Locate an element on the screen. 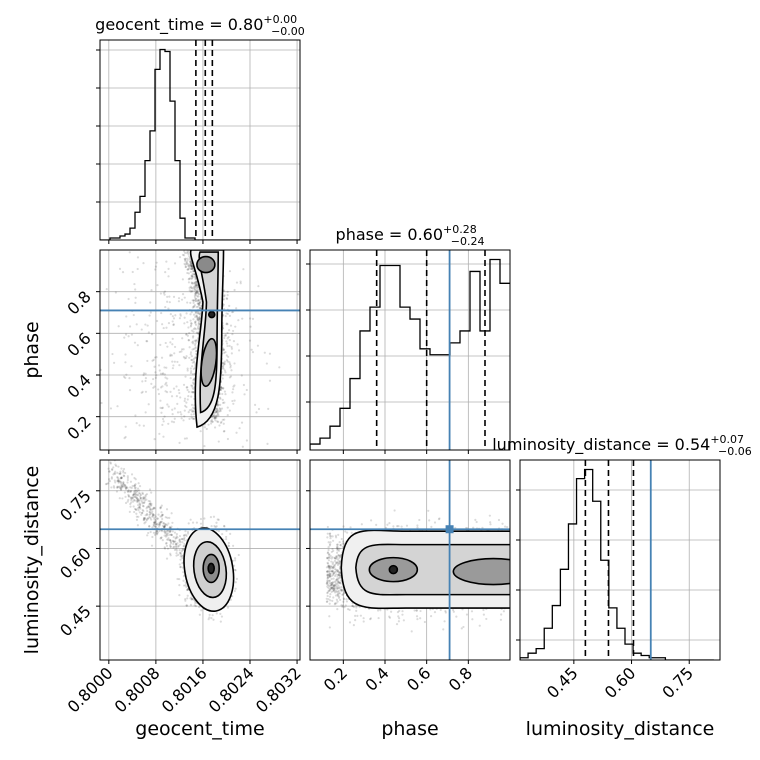 Image resolution: width=760 pixels, height=760 pixels. contour-peak is located at coordinates (211, 314).